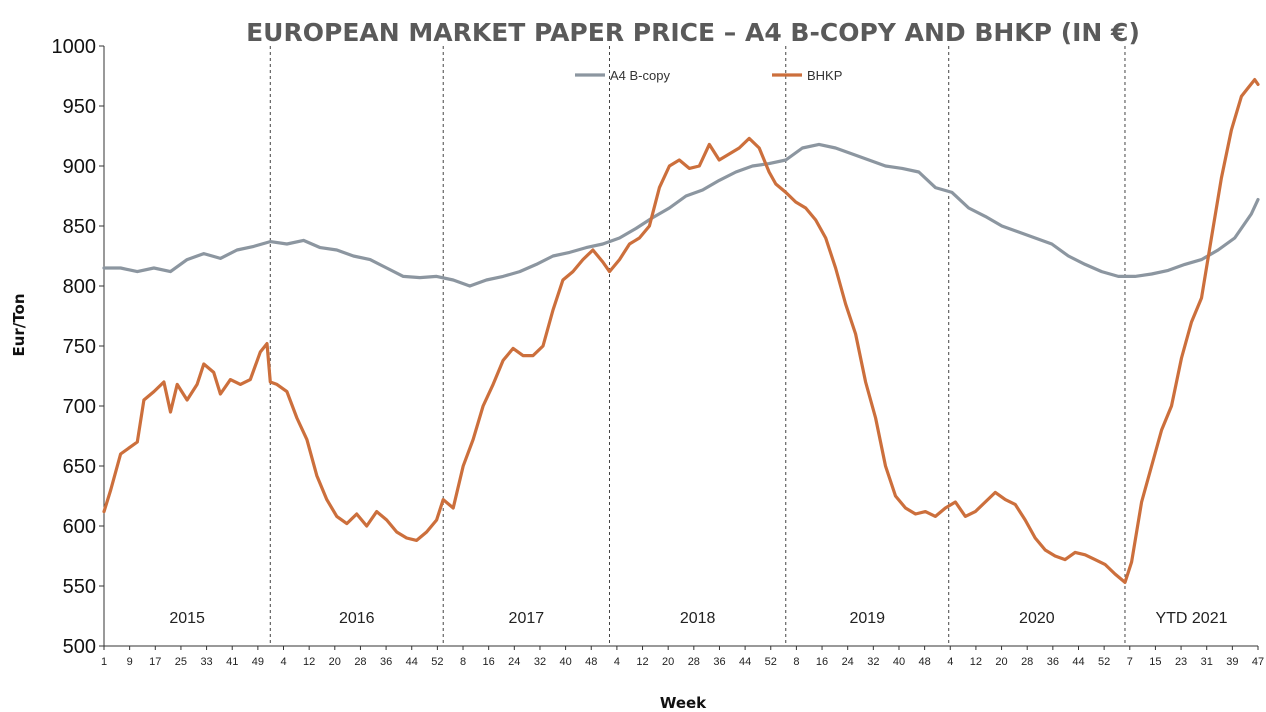 The height and width of the screenshot is (712, 1266). What do you see at coordinates (206, 662) in the screenshot?
I see `x-tick-label: 33` at bounding box center [206, 662].